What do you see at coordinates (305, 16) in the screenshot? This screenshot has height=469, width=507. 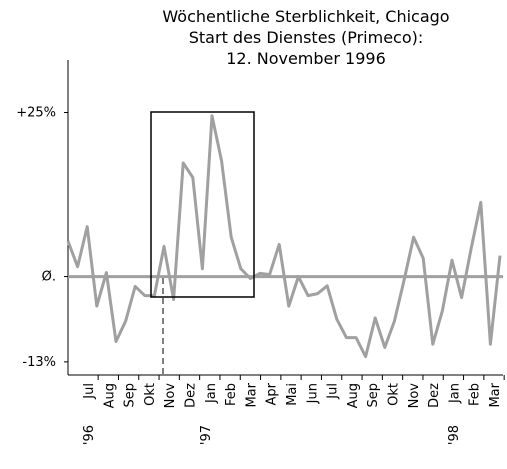 I see `chart-title-line: Wöchentliche Sterblichkeit, Chicago` at bounding box center [305, 16].